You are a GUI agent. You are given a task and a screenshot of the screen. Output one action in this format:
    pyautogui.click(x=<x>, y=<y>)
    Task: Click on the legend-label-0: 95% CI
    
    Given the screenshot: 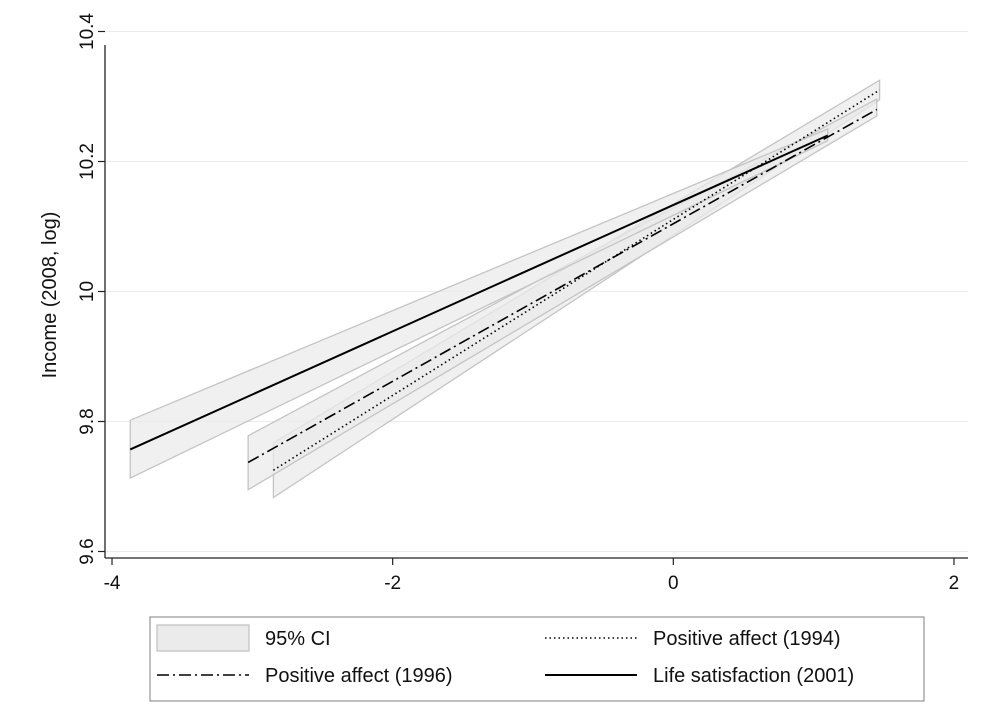 What is the action you would take?
    pyautogui.click(x=298, y=639)
    